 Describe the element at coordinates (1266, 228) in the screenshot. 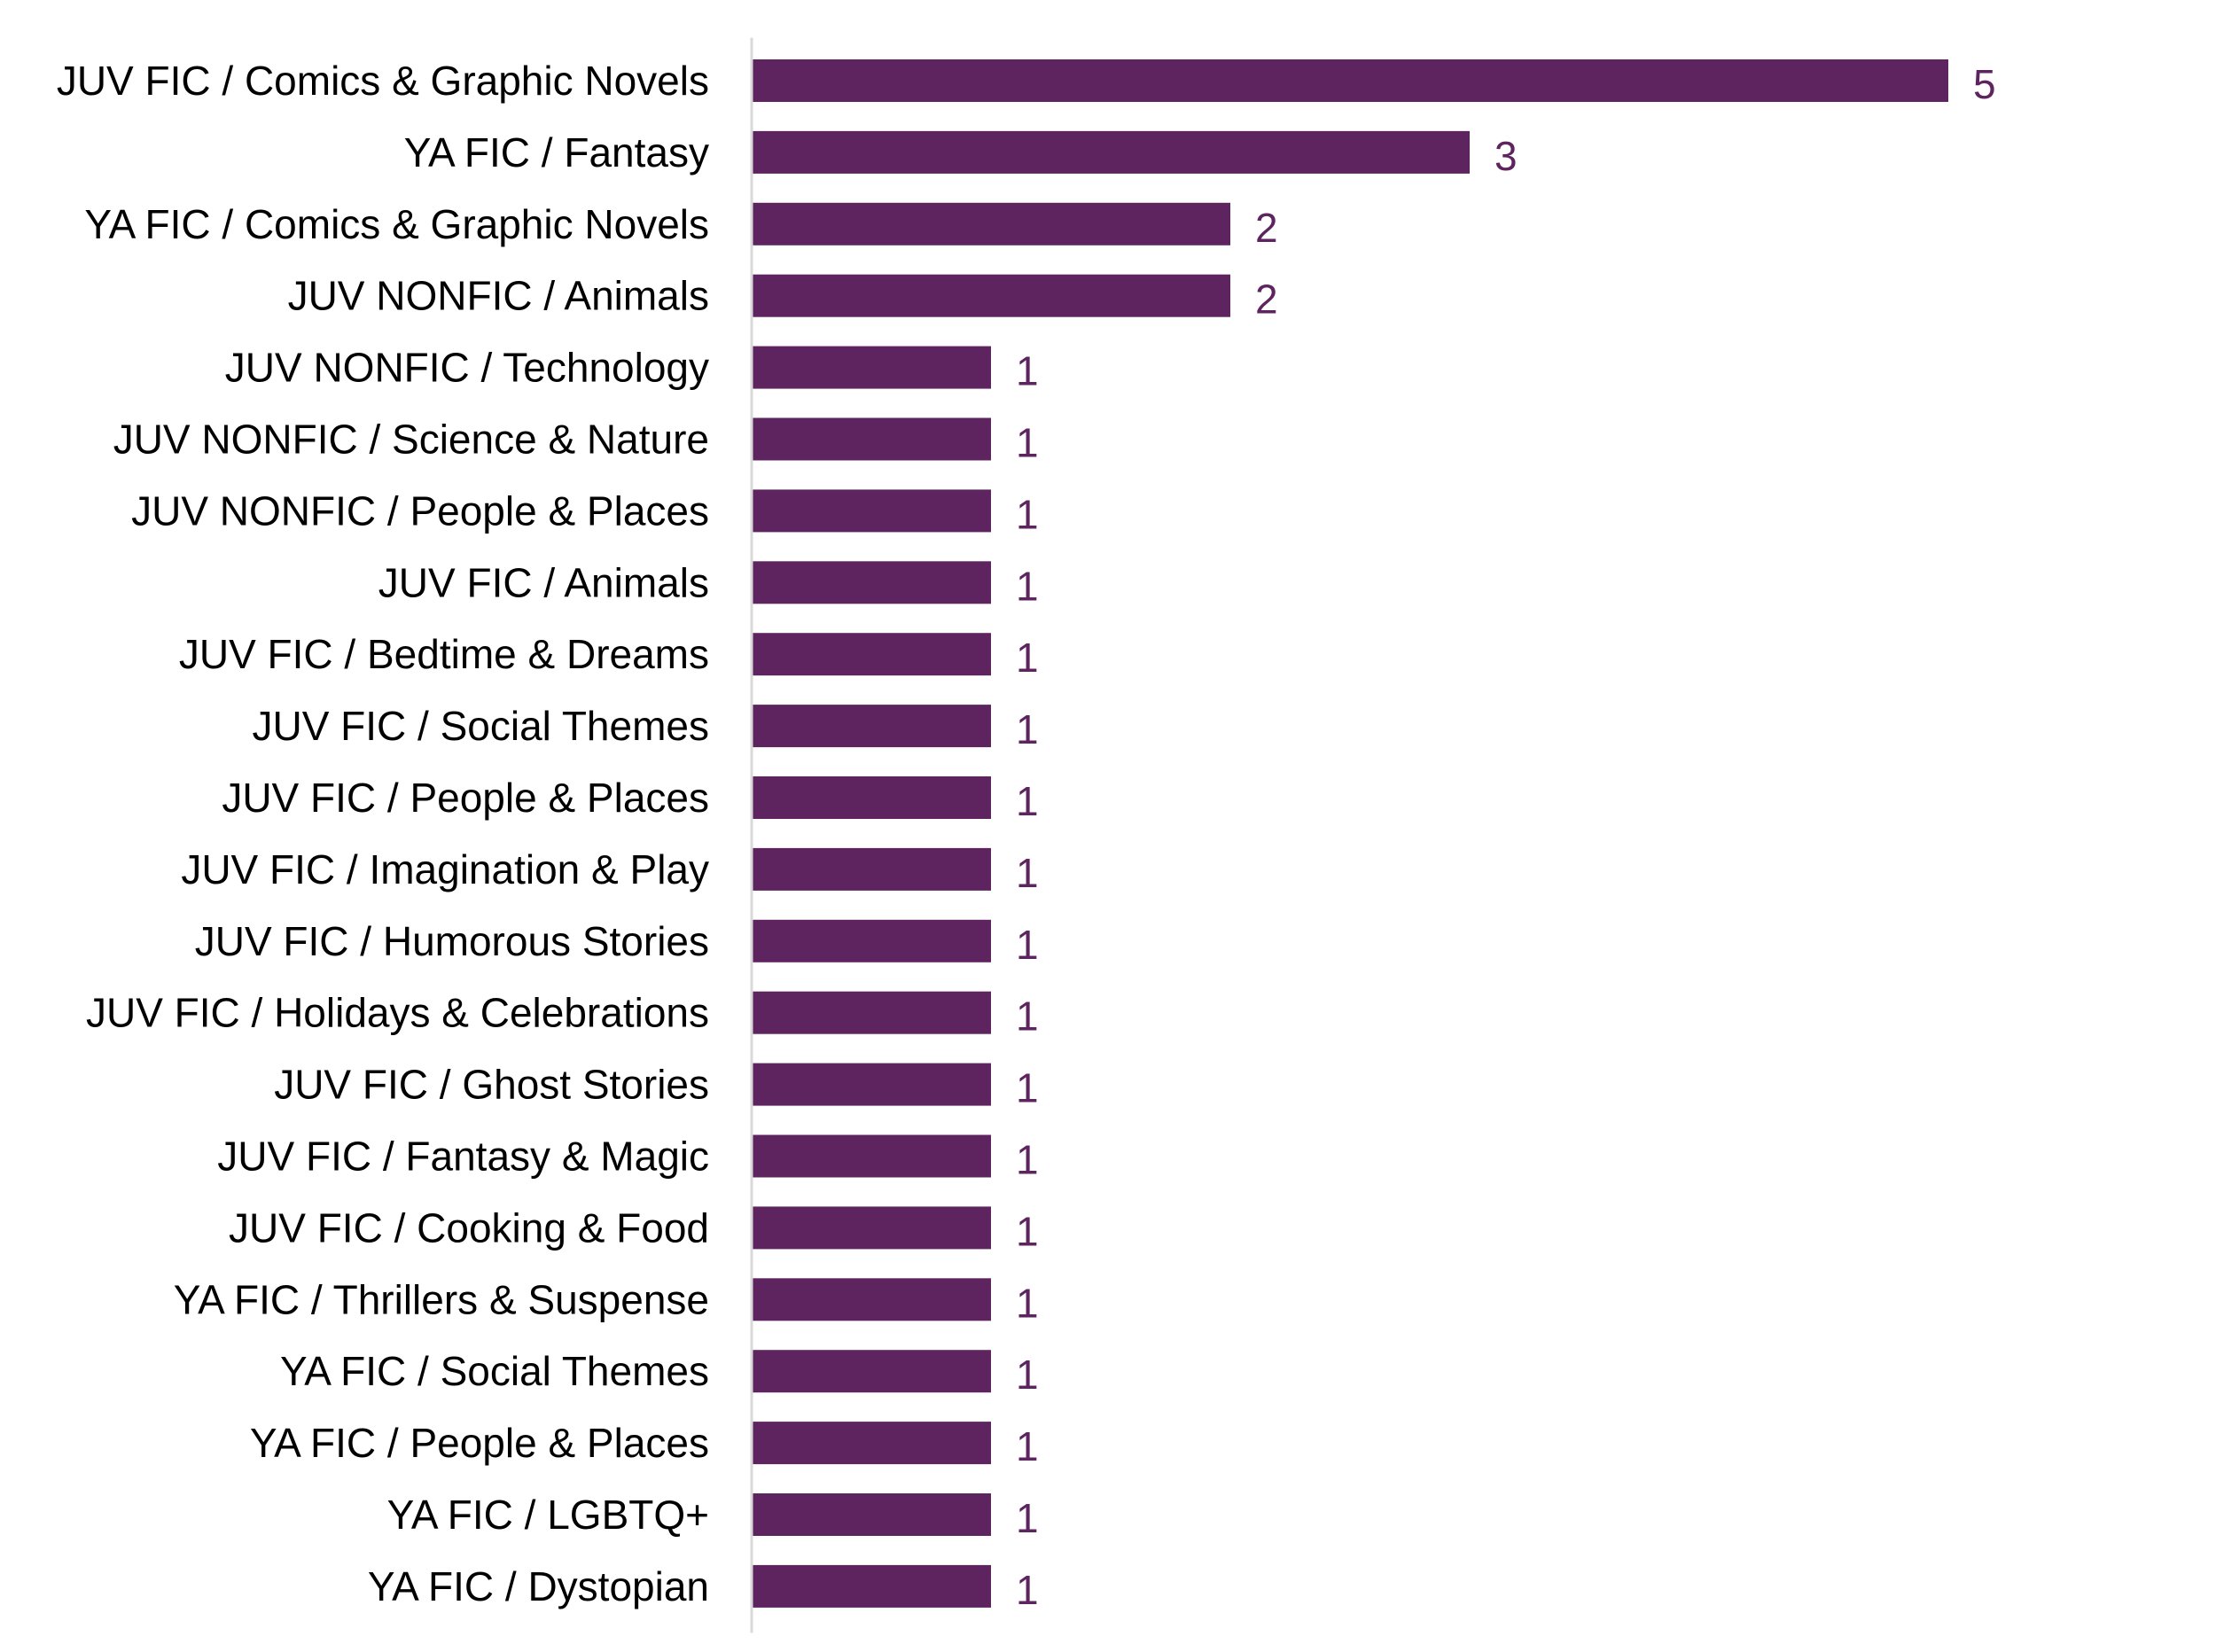

I see `value-label-2: 2` at that location.